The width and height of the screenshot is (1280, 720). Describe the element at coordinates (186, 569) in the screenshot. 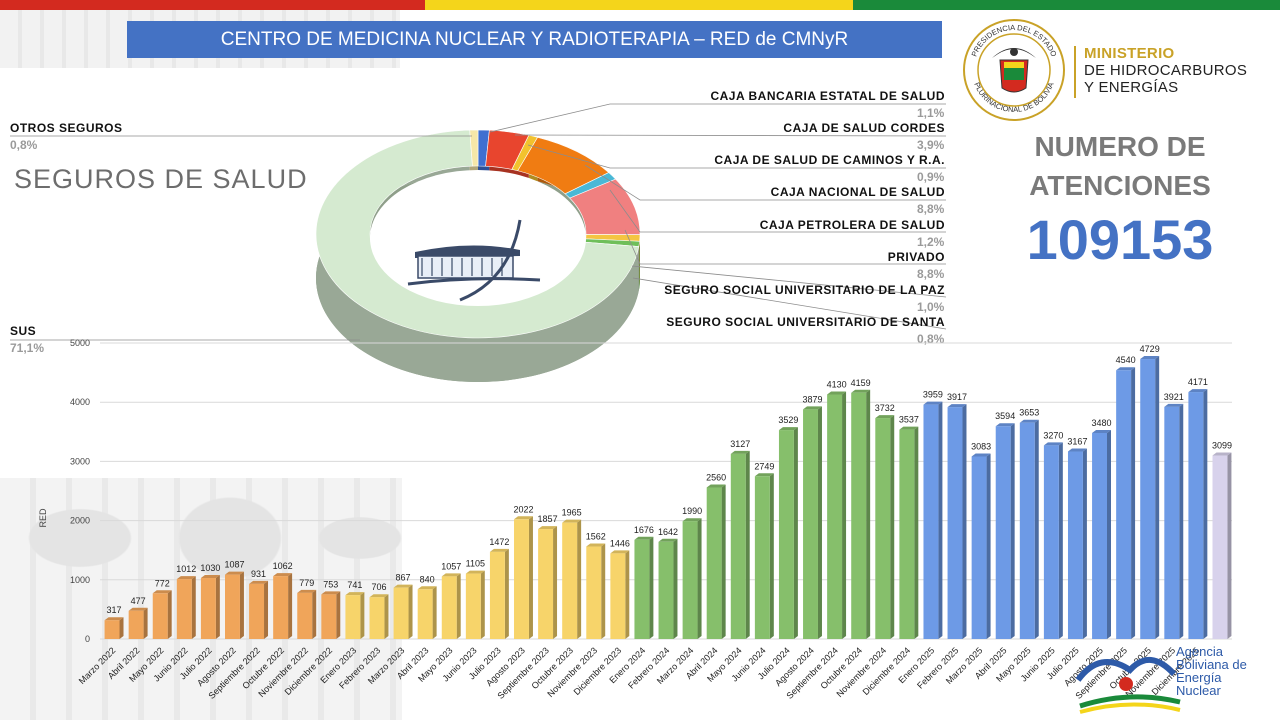

I see `bar-value-label-3: 1012` at that location.